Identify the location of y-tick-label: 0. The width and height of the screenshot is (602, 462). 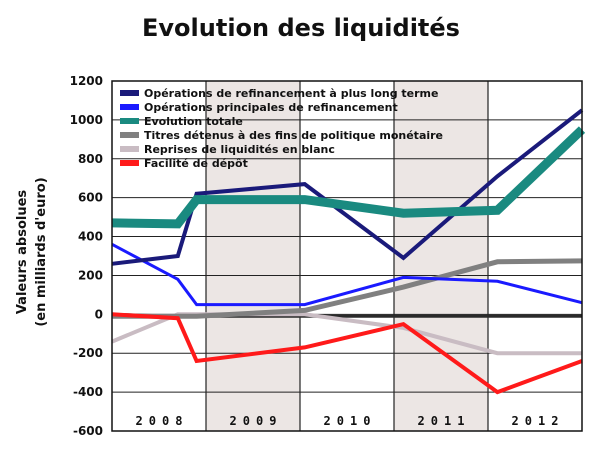
(99, 314).